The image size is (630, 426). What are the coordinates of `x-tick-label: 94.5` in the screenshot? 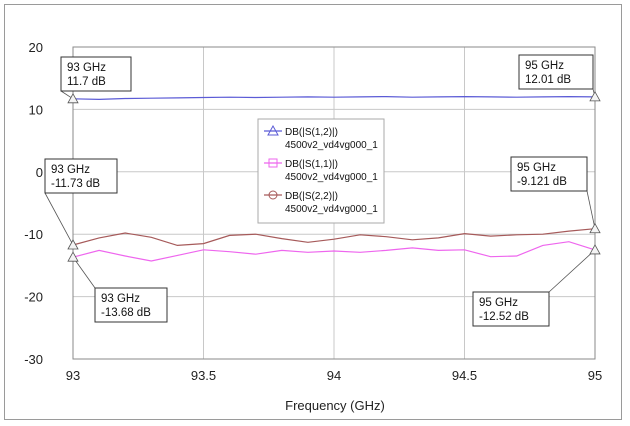 It's located at (464, 375).